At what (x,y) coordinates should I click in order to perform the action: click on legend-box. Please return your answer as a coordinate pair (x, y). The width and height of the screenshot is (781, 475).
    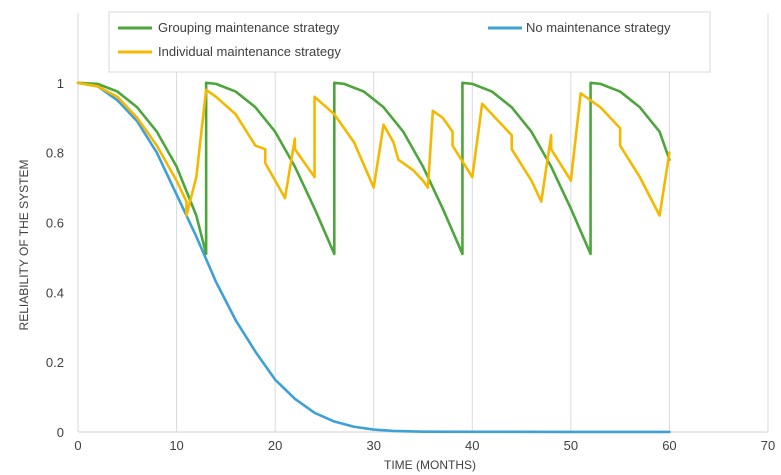
    Looking at the image, I should click on (409, 42).